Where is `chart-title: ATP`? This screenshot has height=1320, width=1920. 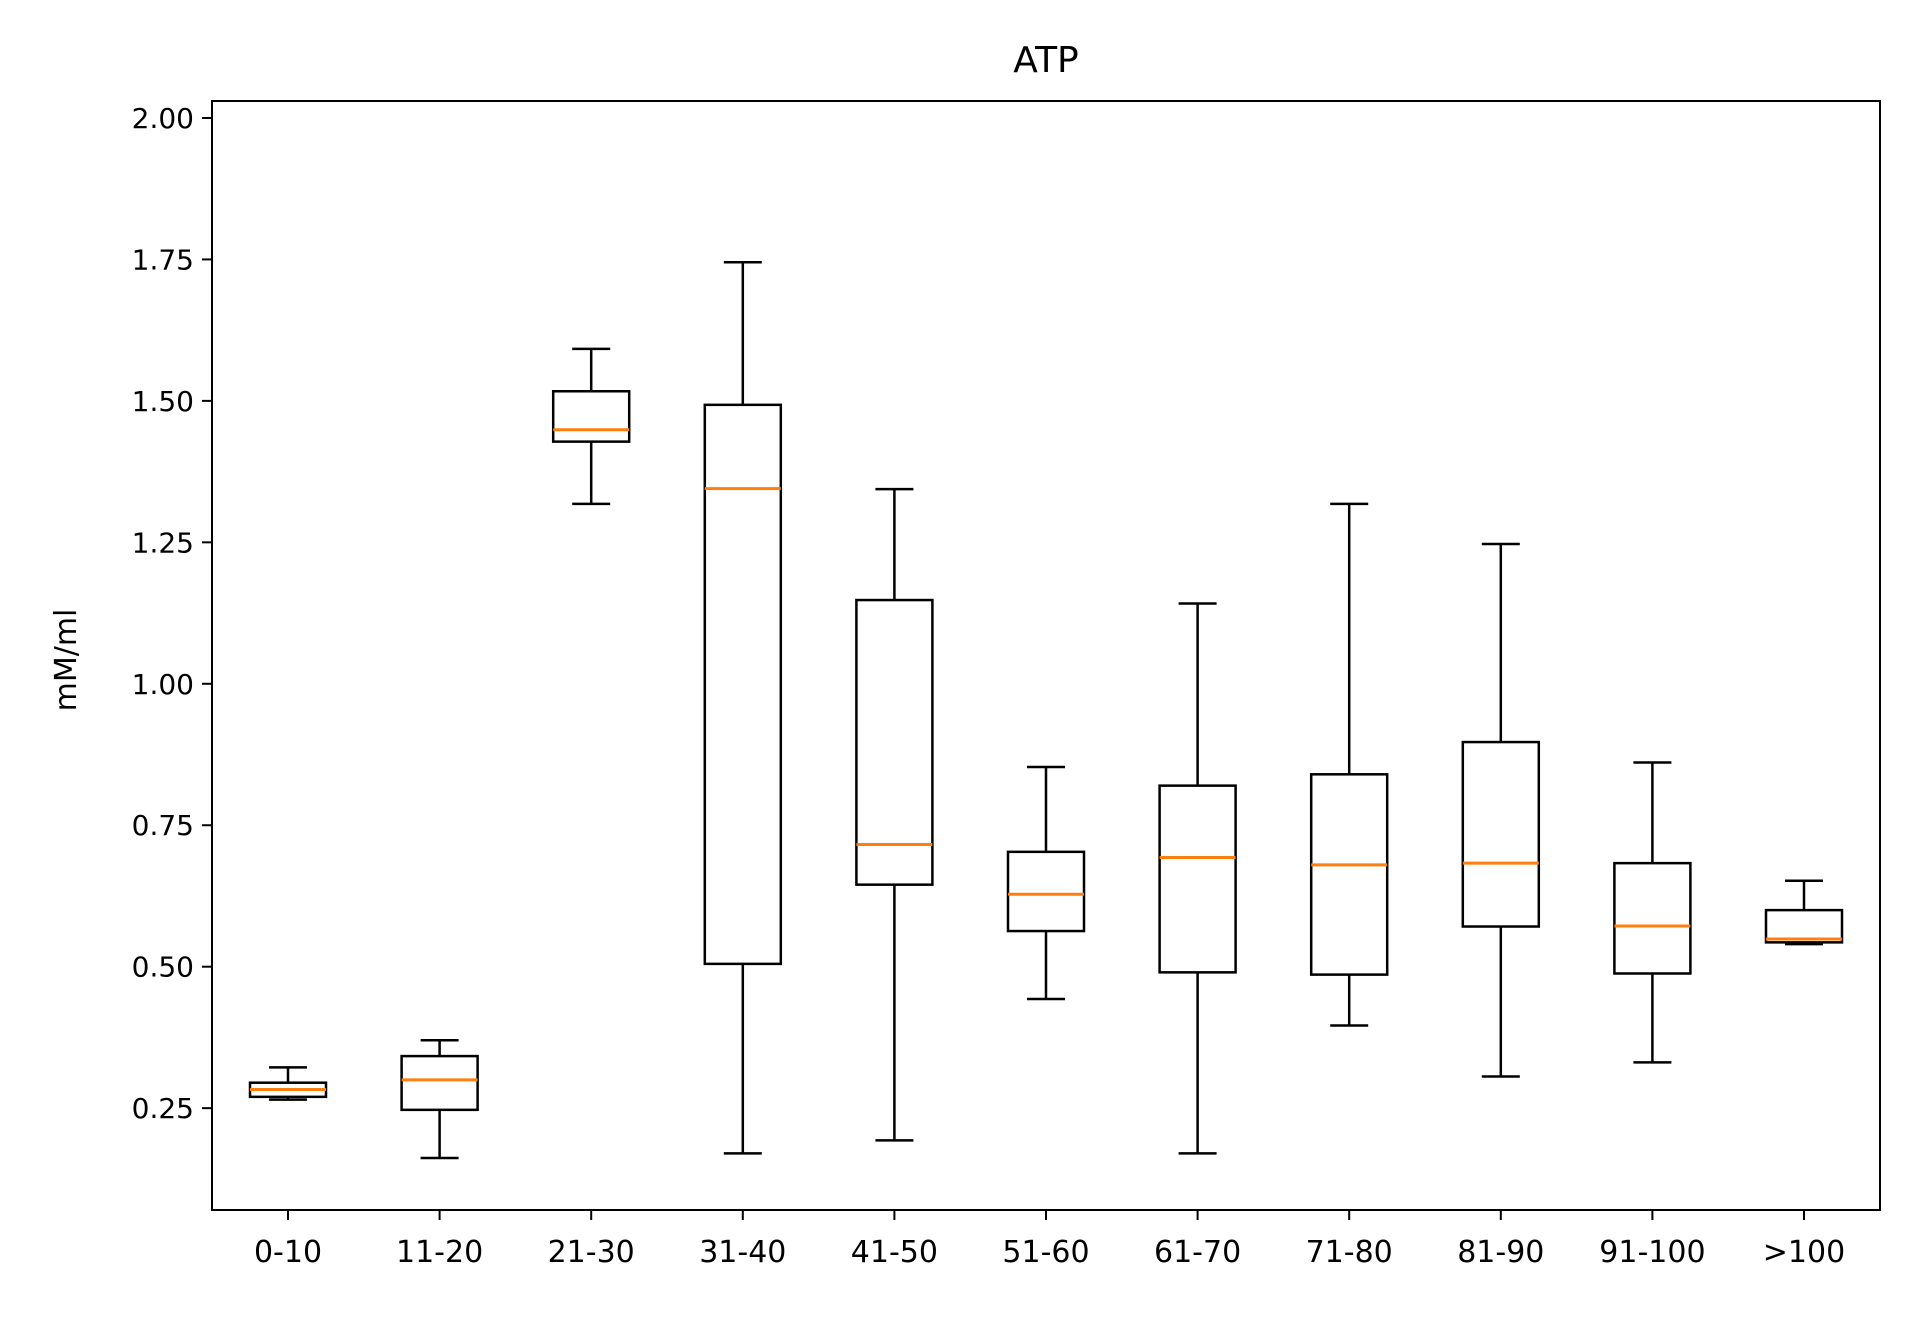 chart-title: ATP is located at coordinates (1046, 60).